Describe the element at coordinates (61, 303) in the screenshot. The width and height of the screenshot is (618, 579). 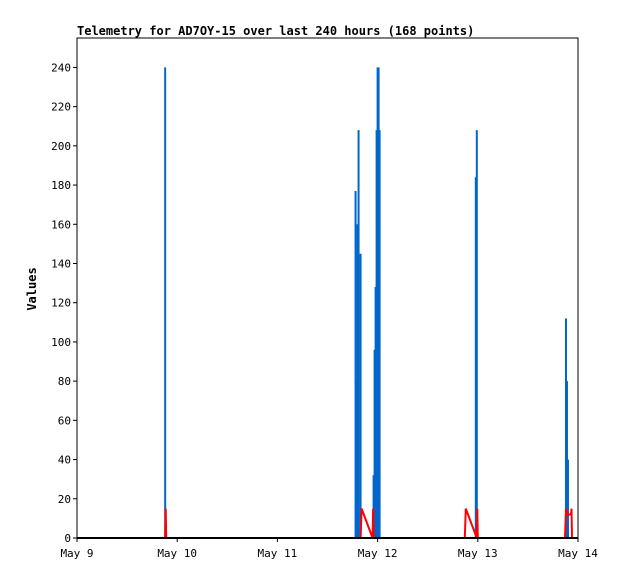
I see `y-tick-label: 120` at that location.